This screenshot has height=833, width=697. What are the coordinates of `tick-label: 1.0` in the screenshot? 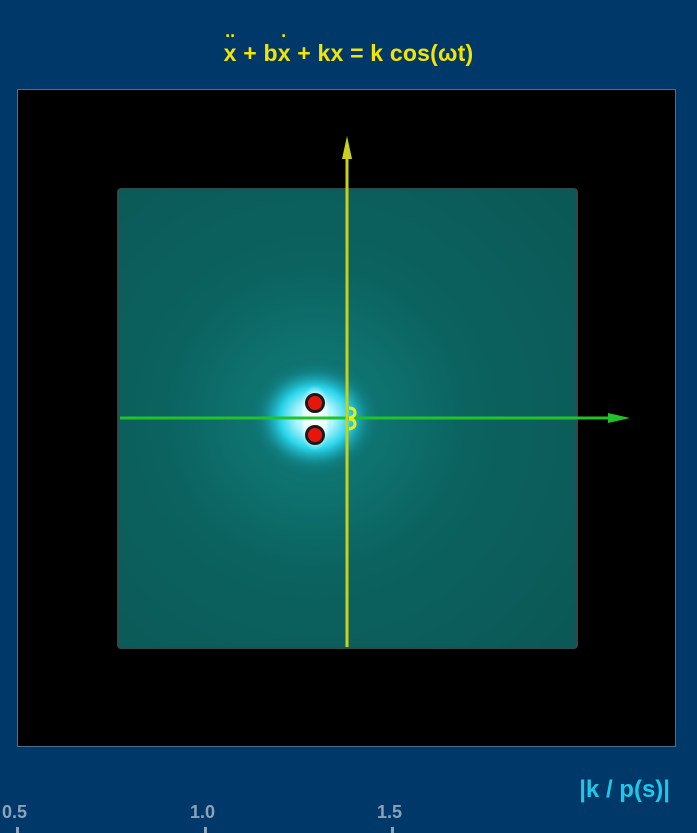 It's located at (203, 812).